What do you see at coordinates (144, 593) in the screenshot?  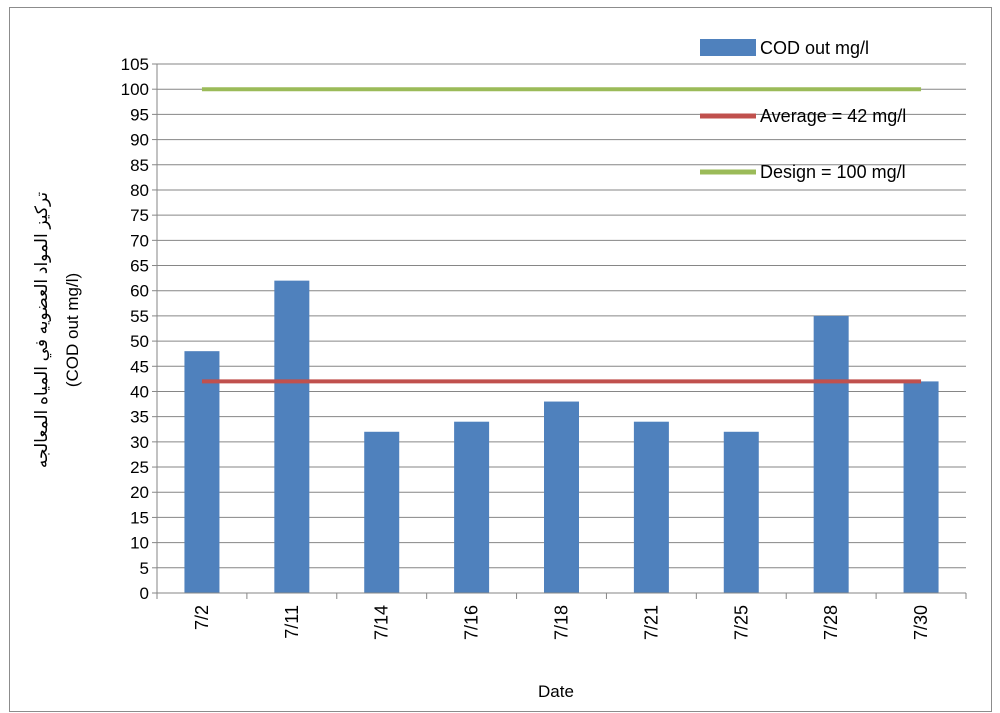 I see `y-tick-label: 0` at bounding box center [144, 593].